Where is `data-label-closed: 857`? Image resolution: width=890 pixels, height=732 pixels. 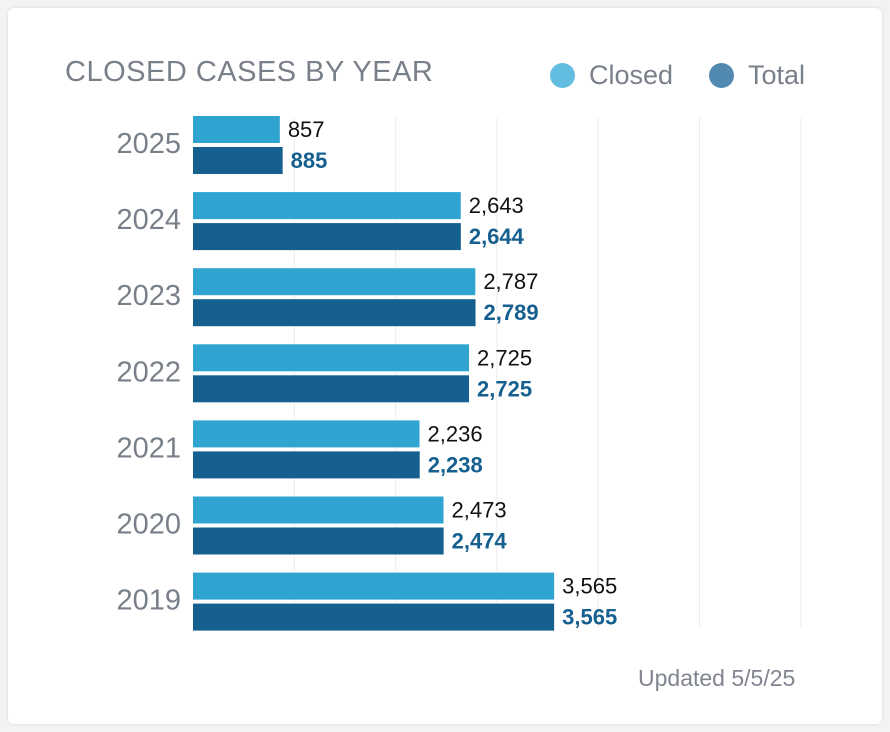 data-label-closed: 857 is located at coordinates (306, 129).